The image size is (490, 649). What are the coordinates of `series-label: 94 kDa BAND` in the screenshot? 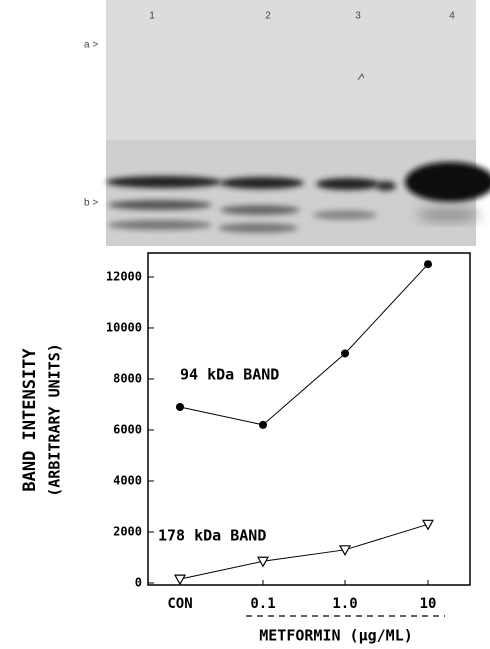 It's located at (229, 375).